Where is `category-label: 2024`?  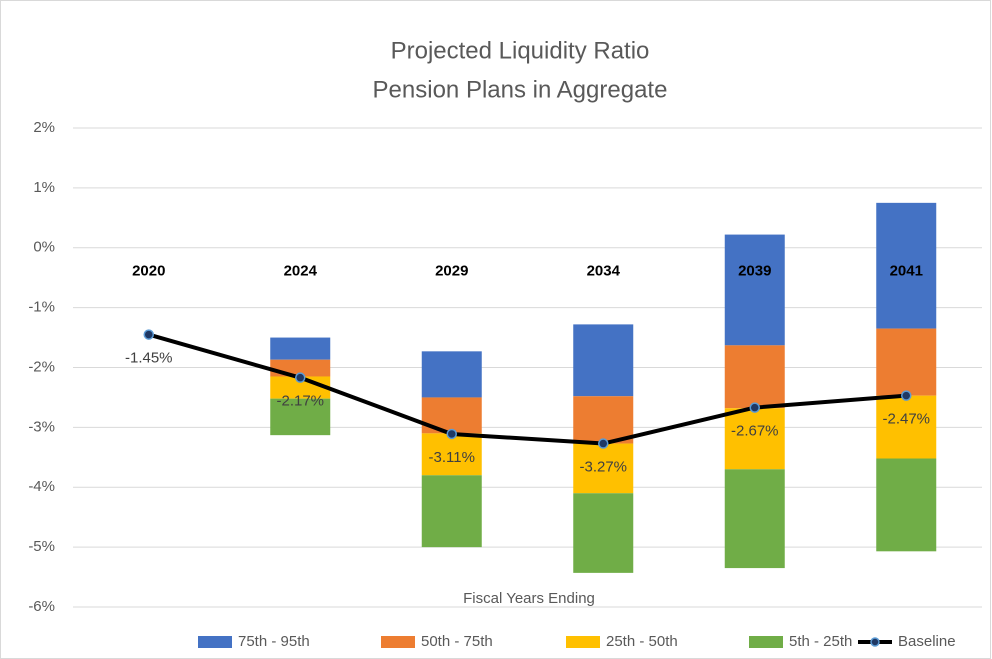
category-label: 2024 is located at coordinates (301, 271).